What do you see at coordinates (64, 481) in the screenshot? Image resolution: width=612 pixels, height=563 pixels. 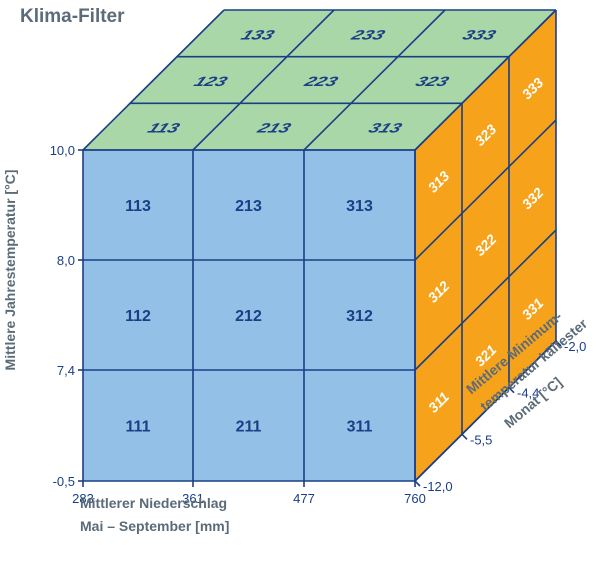 I see `y-axis-tick-label: -0,5` at bounding box center [64, 481].